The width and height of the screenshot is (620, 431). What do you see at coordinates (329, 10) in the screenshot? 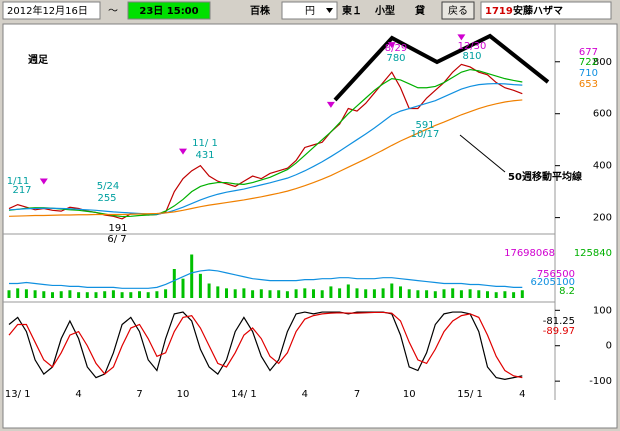
I see `dropdown-arrow` at bounding box center [329, 10].